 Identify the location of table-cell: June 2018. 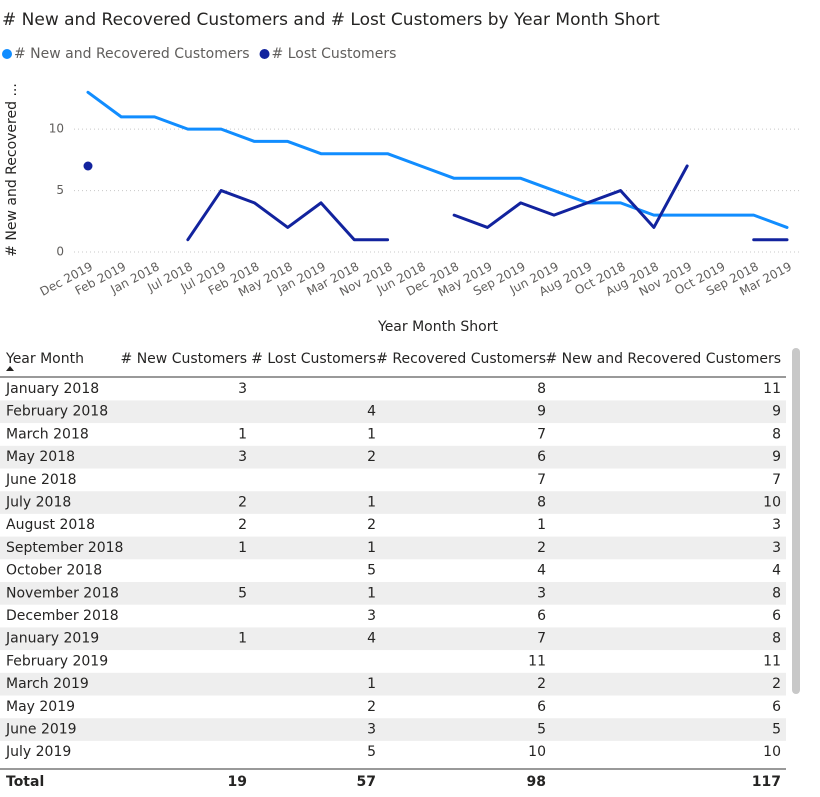
(41, 480).